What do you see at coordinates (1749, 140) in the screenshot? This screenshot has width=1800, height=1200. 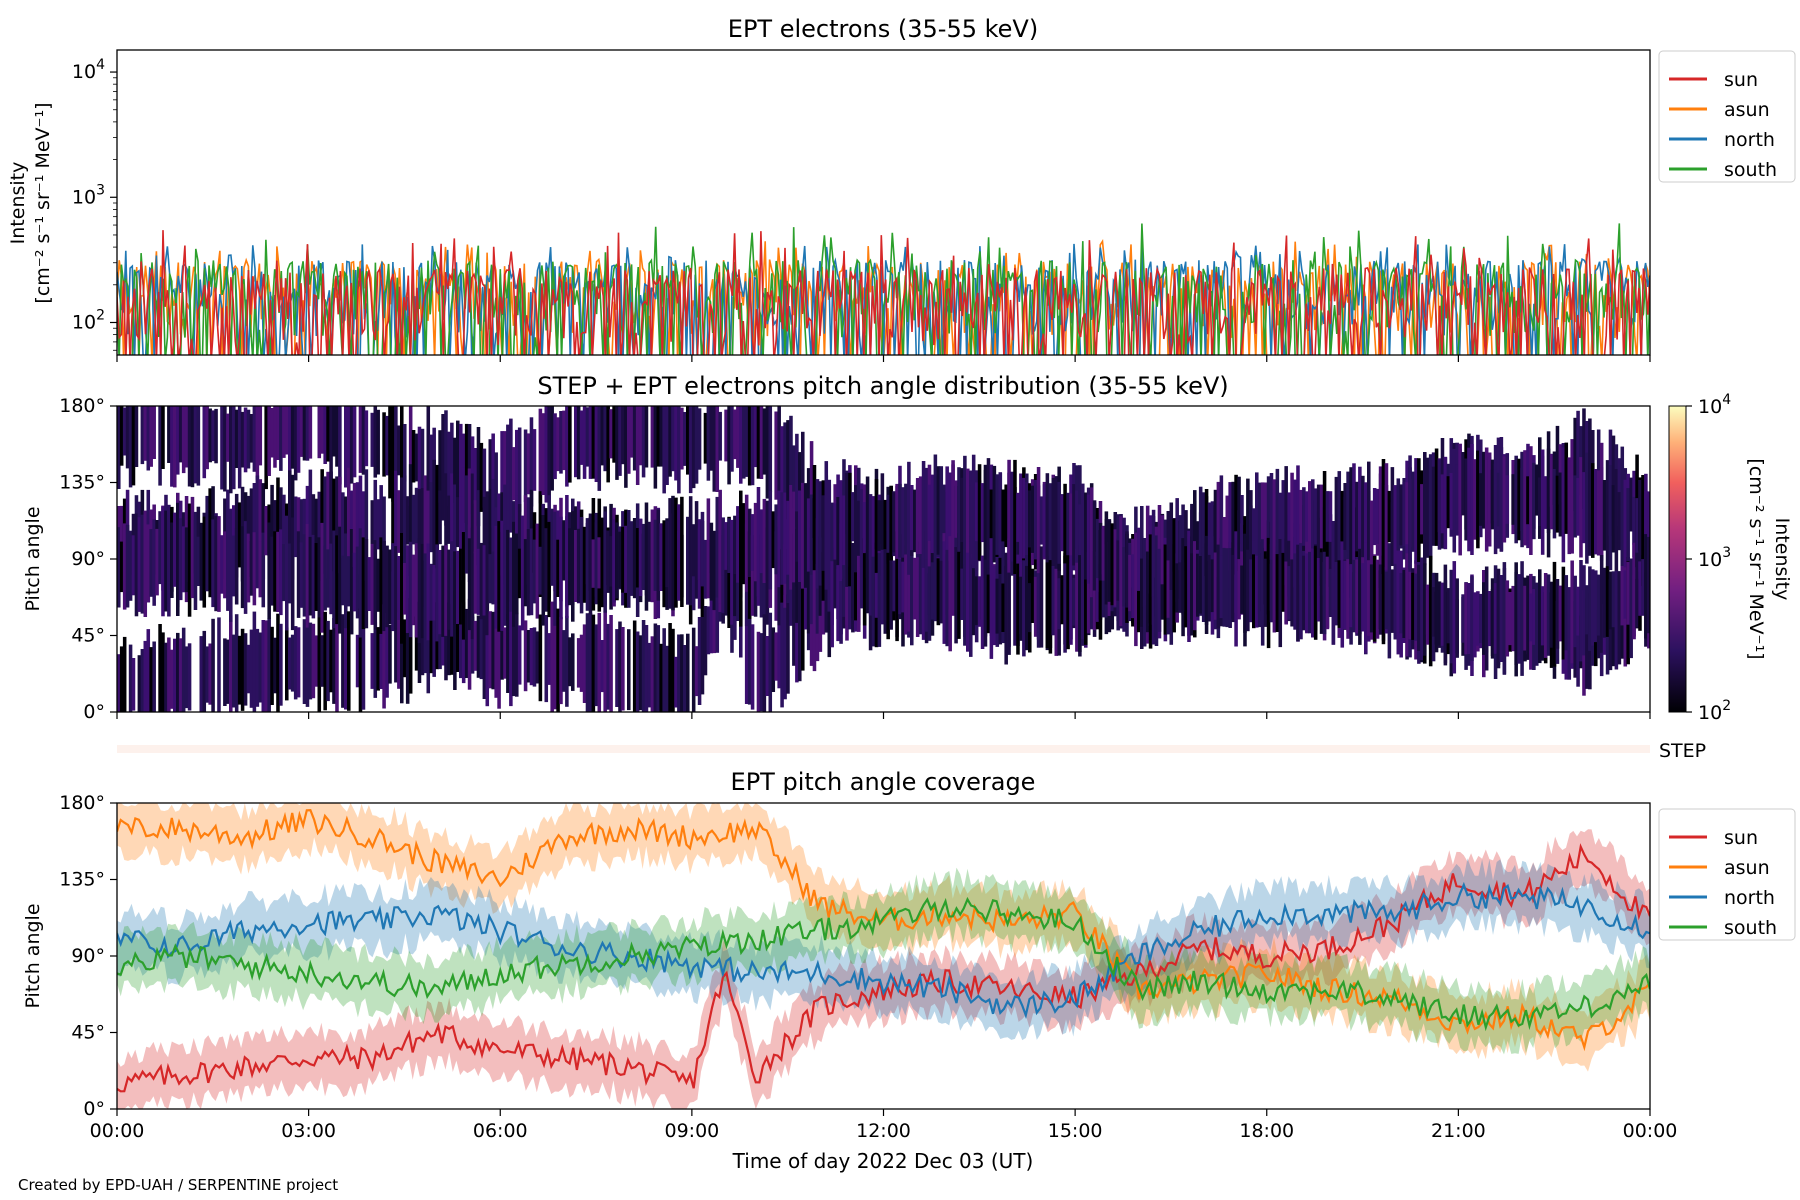 I see `panel1-legend-label-north: north` at bounding box center [1749, 140].